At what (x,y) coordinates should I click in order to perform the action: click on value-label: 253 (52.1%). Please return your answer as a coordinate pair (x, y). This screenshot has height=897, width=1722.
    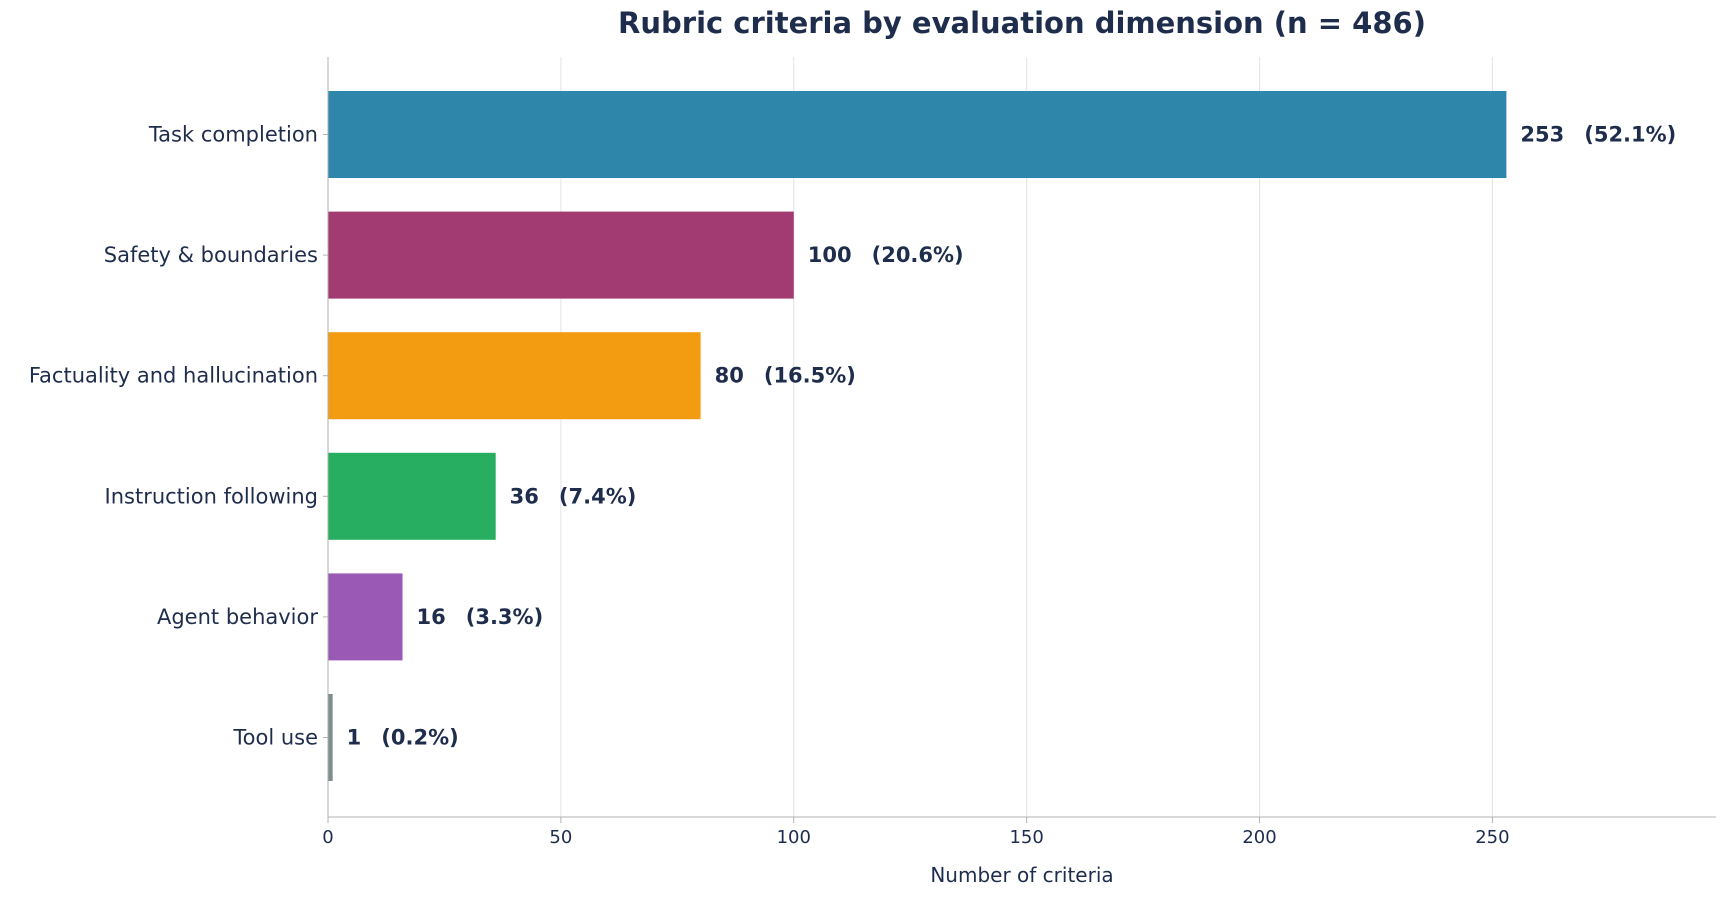
    Looking at the image, I should click on (1598, 135).